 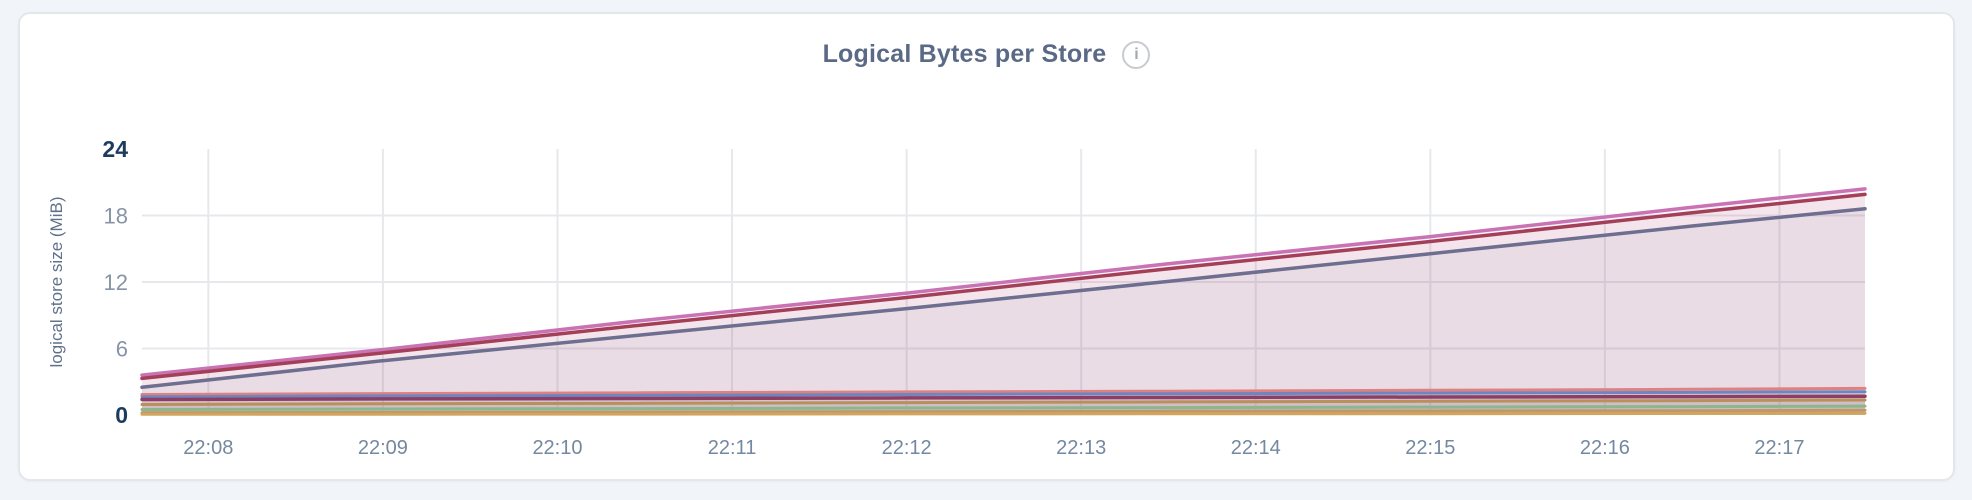 What do you see at coordinates (208, 448) in the screenshot?
I see `x-tick-label: 22:08` at bounding box center [208, 448].